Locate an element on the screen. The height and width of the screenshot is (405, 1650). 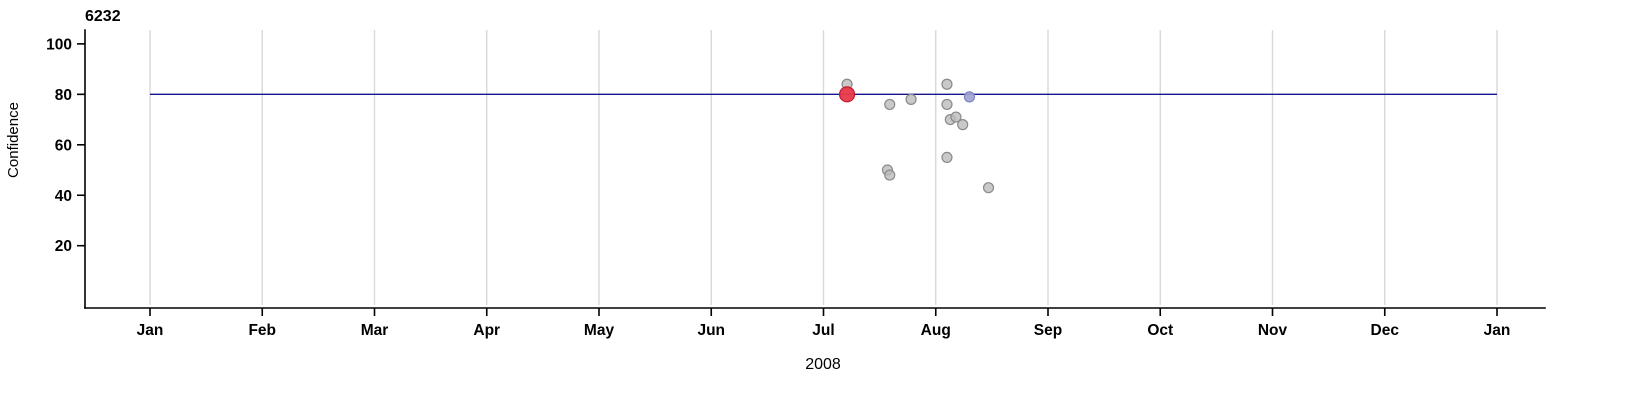
x-tick-label: Sep is located at coordinates (1048, 330).